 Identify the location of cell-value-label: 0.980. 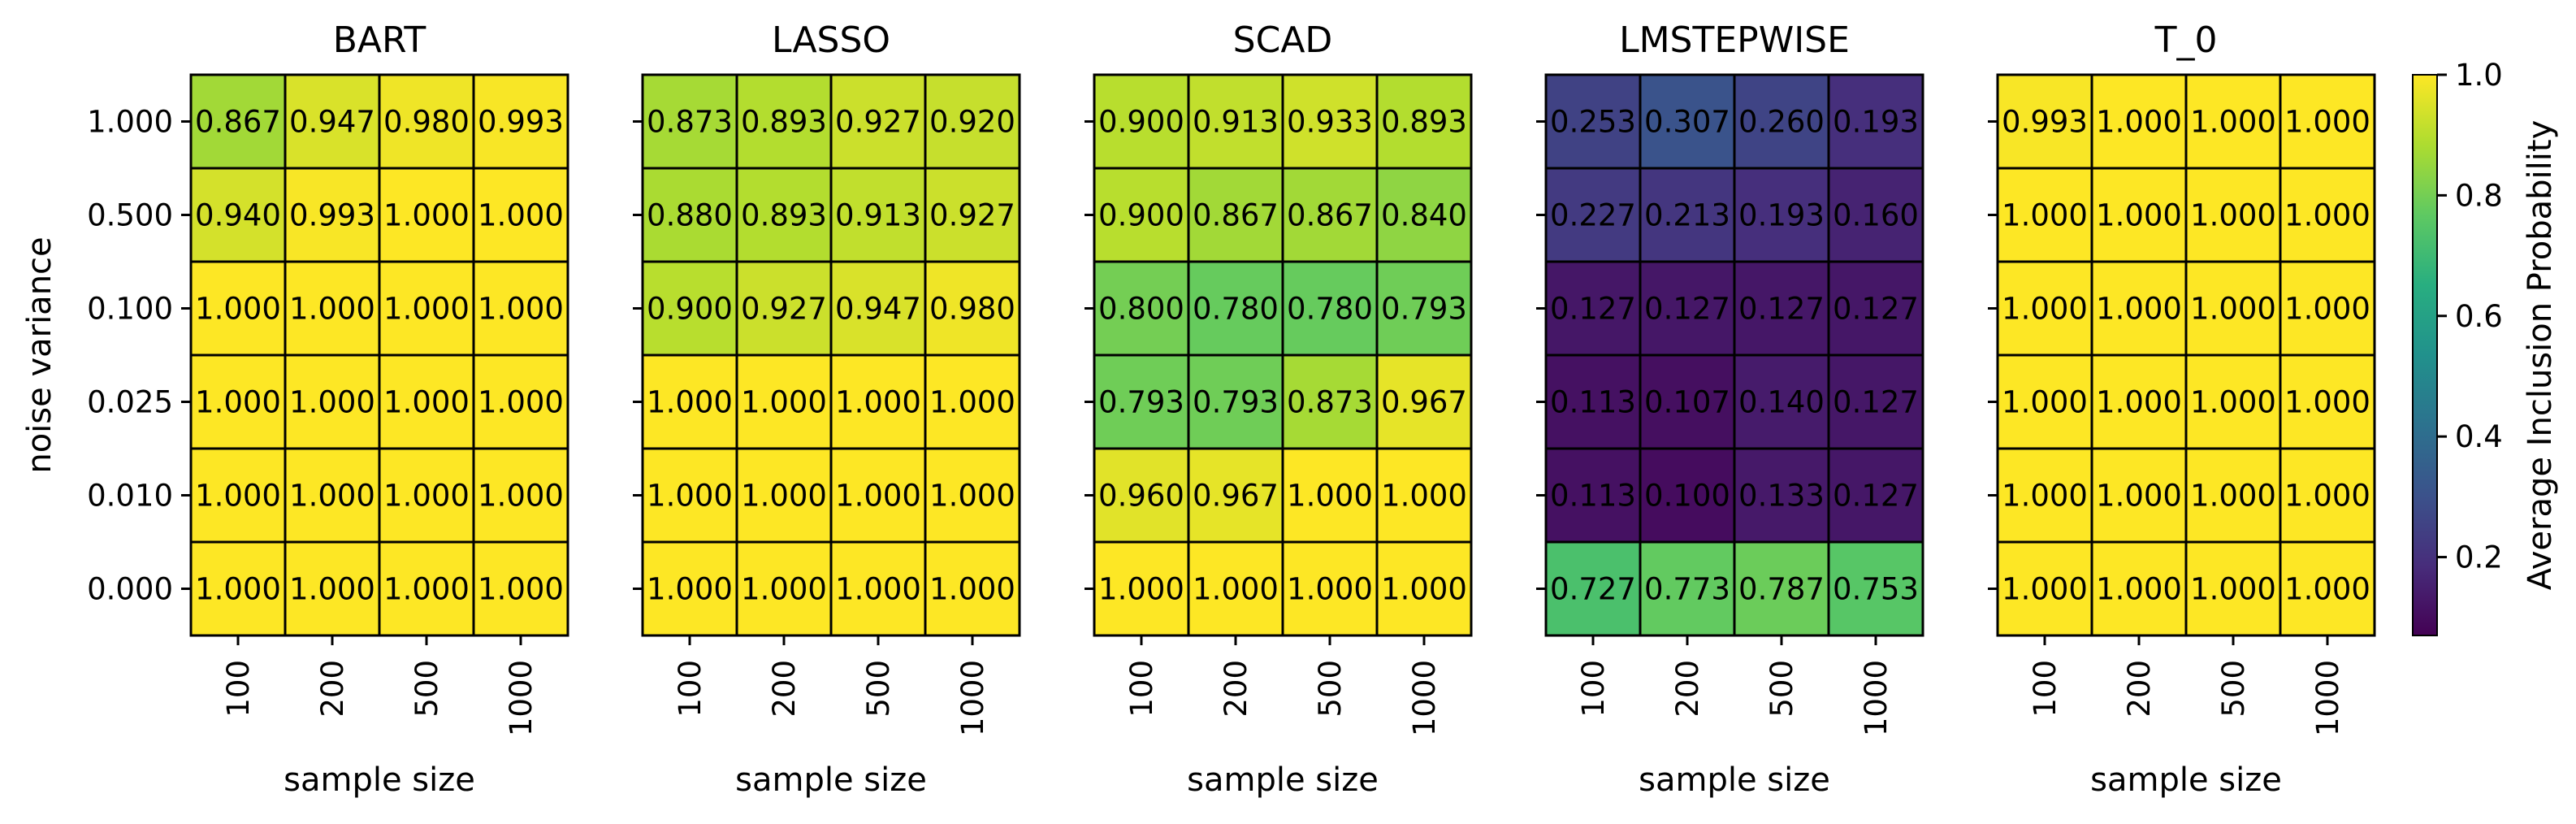
(972, 310).